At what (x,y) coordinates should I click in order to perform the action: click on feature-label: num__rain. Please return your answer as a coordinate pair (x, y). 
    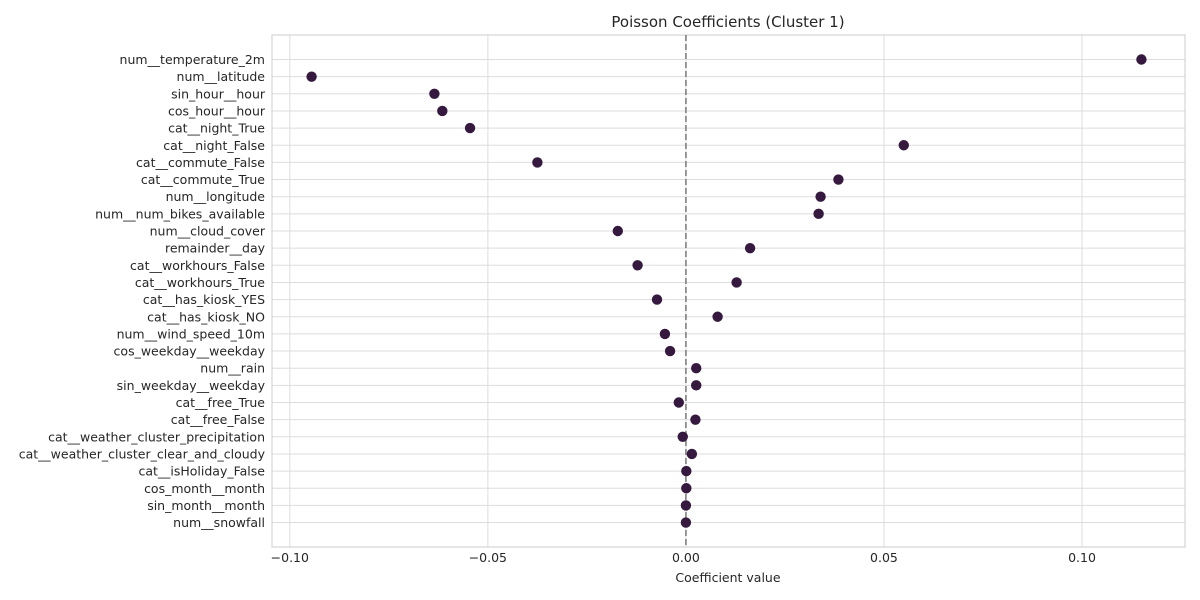
    Looking at the image, I should click on (232, 368).